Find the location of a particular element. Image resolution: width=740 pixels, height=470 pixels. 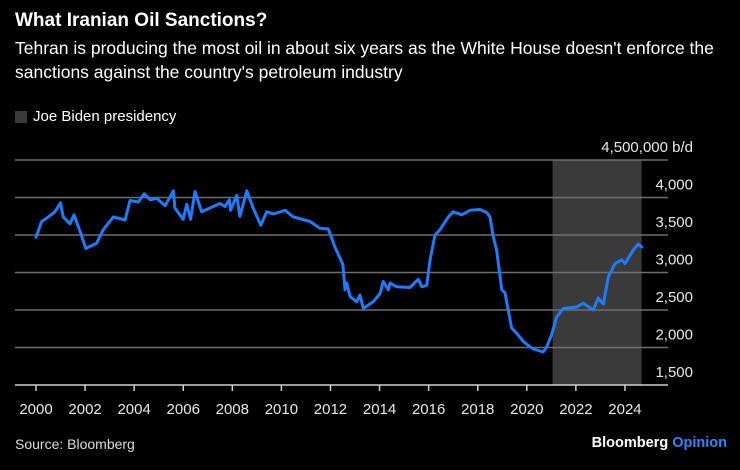

x-tick-label: 2020 is located at coordinates (526, 409).